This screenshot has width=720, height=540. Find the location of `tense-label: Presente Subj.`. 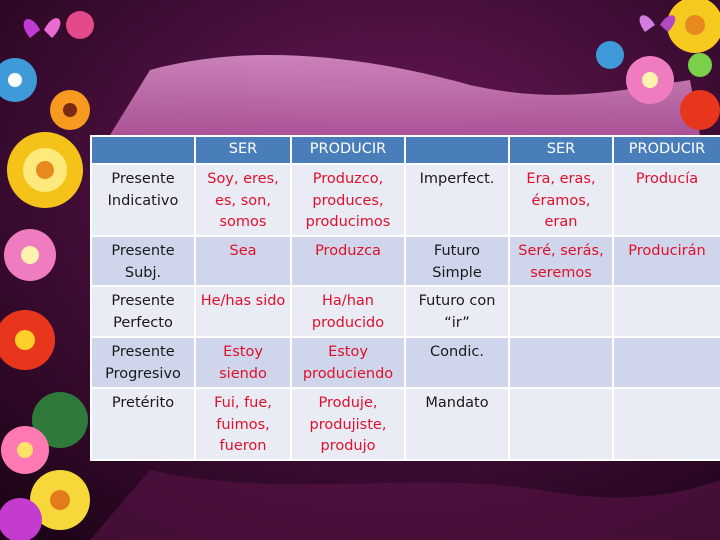

tense-label: Presente Subj. is located at coordinates (143, 261).